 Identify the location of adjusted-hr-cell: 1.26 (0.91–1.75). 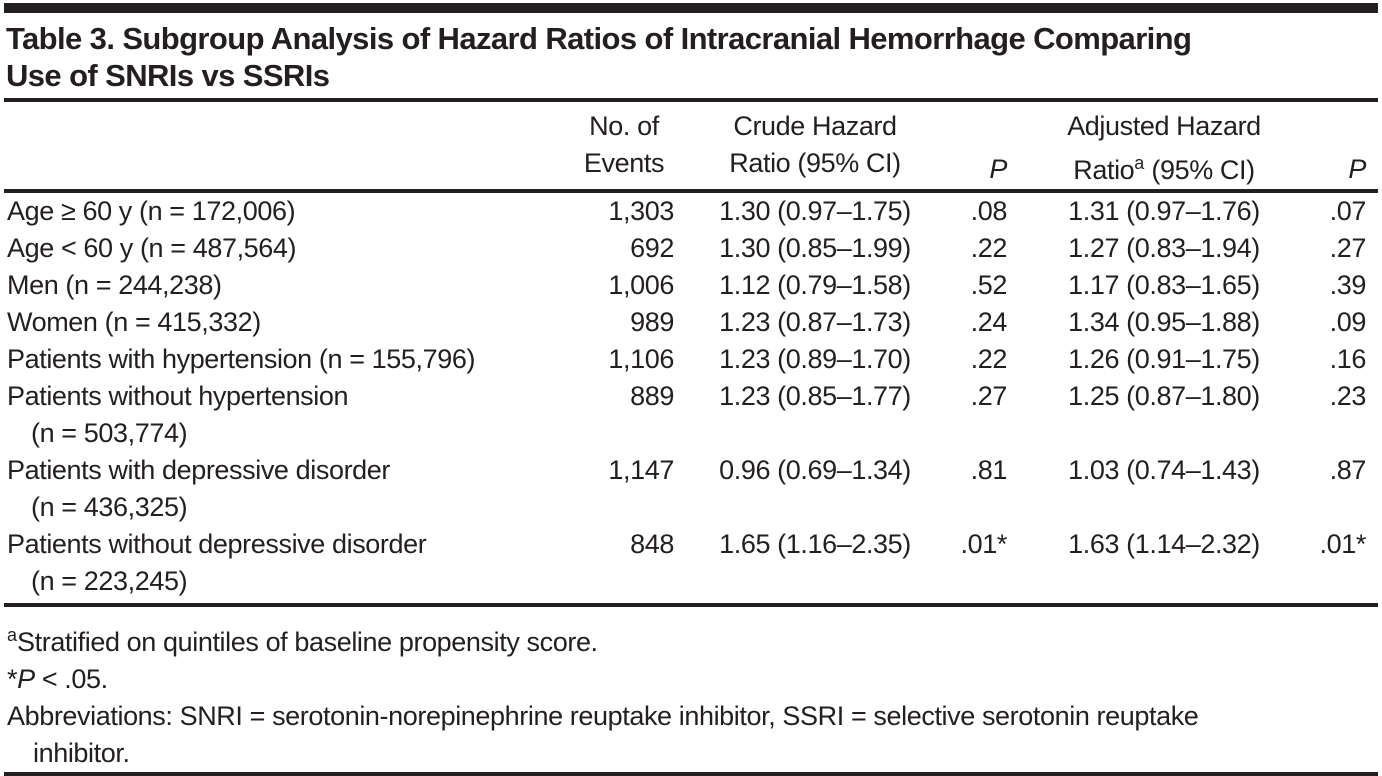
(1164, 359).